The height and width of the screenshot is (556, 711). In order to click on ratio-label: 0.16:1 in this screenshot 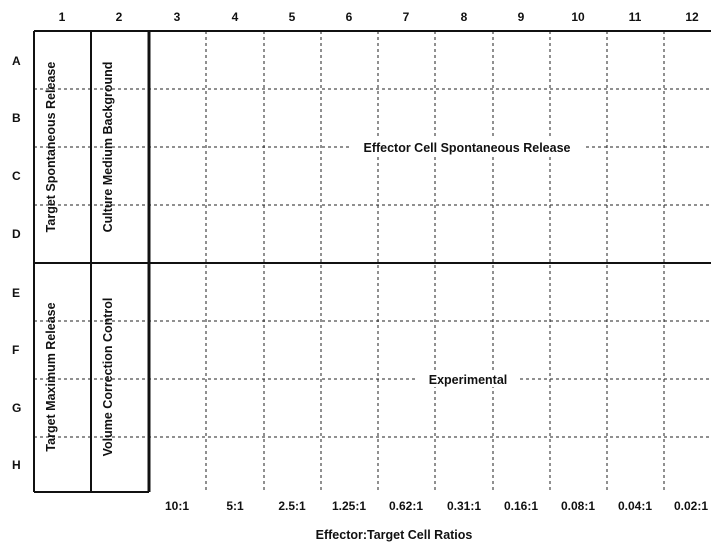, I will do `click(521, 506)`.